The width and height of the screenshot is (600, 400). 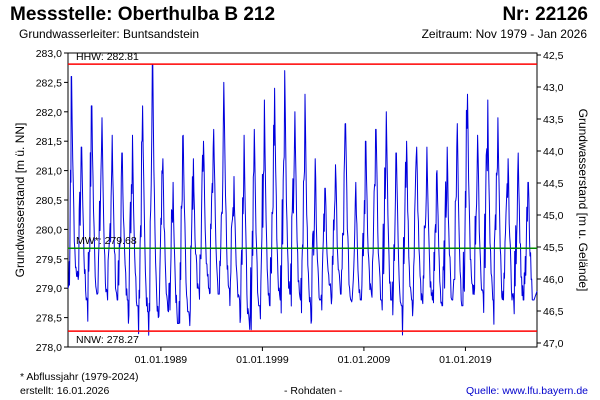 What do you see at coordinates (49, 83) in the screenshot?
I see `left-tick-label: 282,5` at bounding box center [49, 83].